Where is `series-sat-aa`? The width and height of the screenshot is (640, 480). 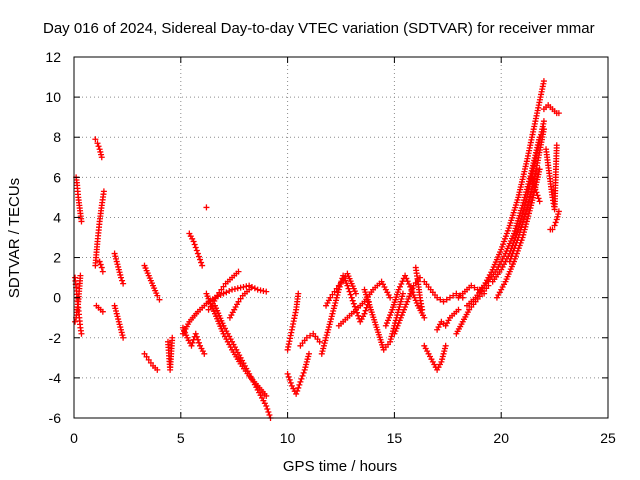
series-sat-aa is located at coordinates (383, 319).